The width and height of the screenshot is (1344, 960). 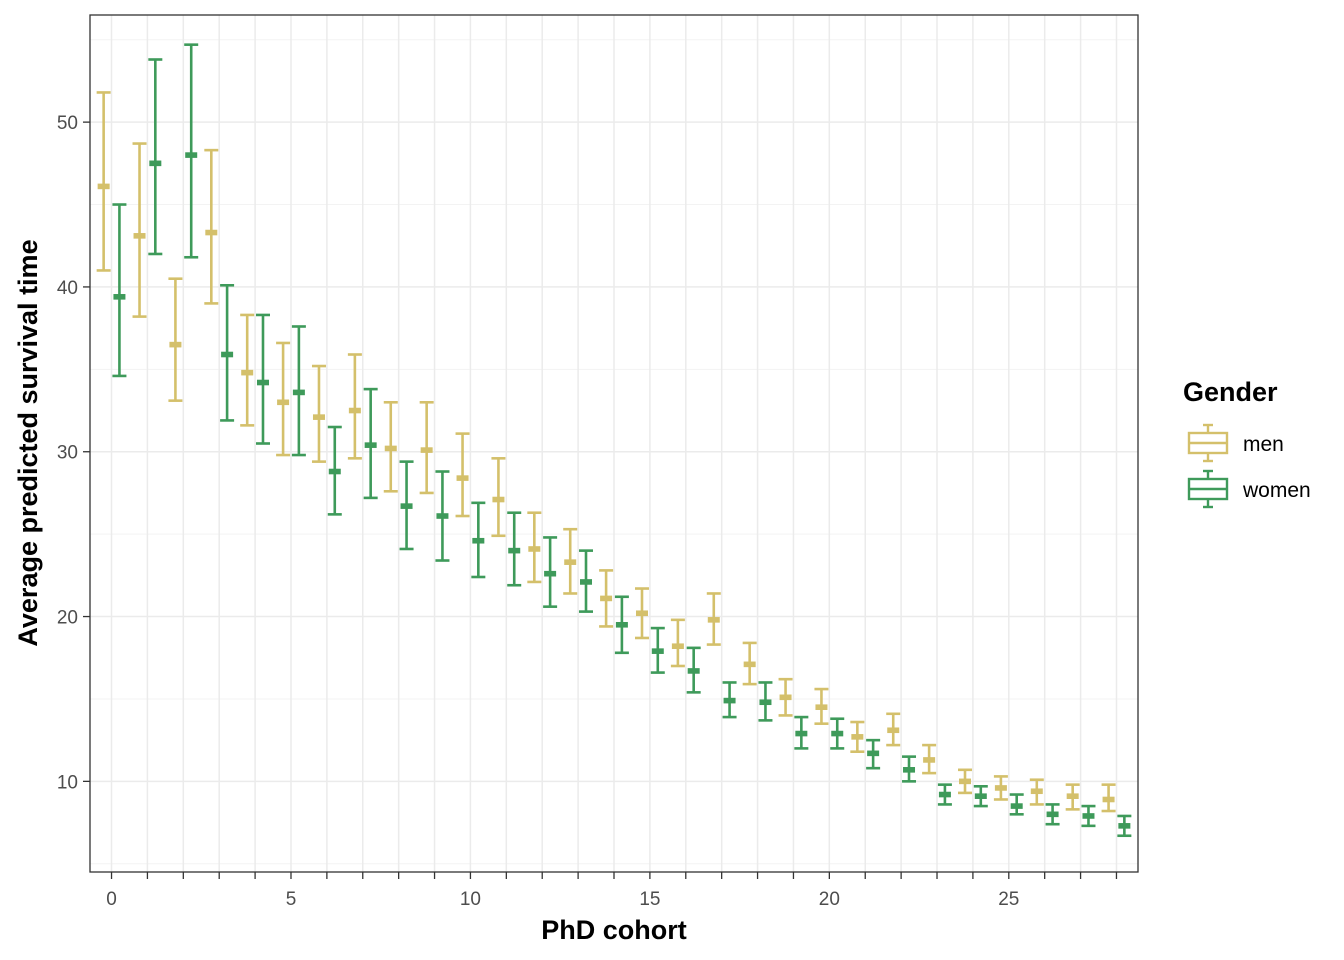 I want to click on legend-key-men, so click(x=1208, y=443).